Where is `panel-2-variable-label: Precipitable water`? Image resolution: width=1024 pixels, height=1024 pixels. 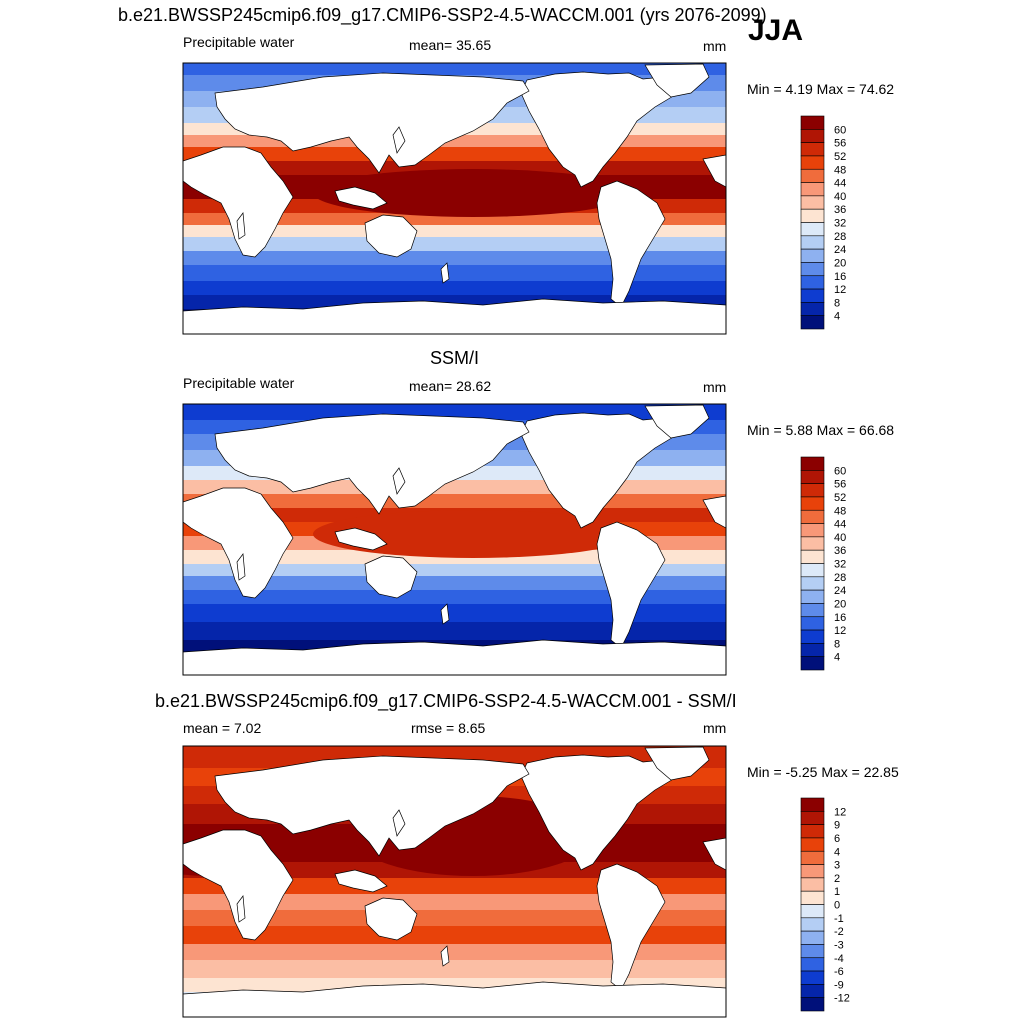 panel-2-variable-label: Precipitable water is located at coordinates (239, 383).